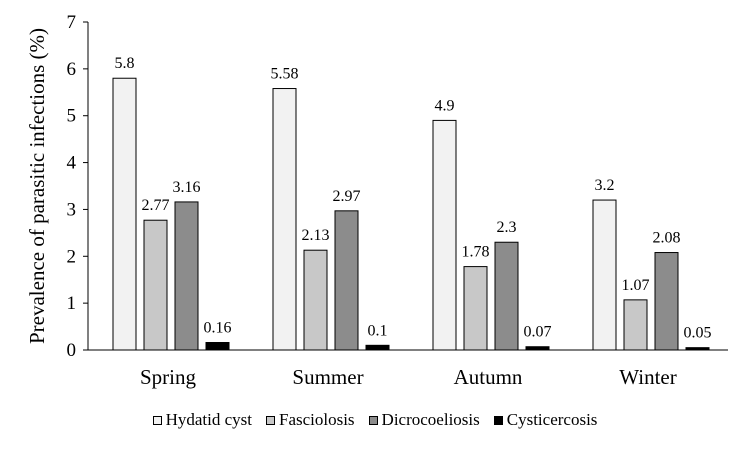 This screenshot has height=455, width=750. What do you see at coordinates (168, 377) in the screenshot?
I see `x-tick-label: Spring` at bounding box center [168, 377].